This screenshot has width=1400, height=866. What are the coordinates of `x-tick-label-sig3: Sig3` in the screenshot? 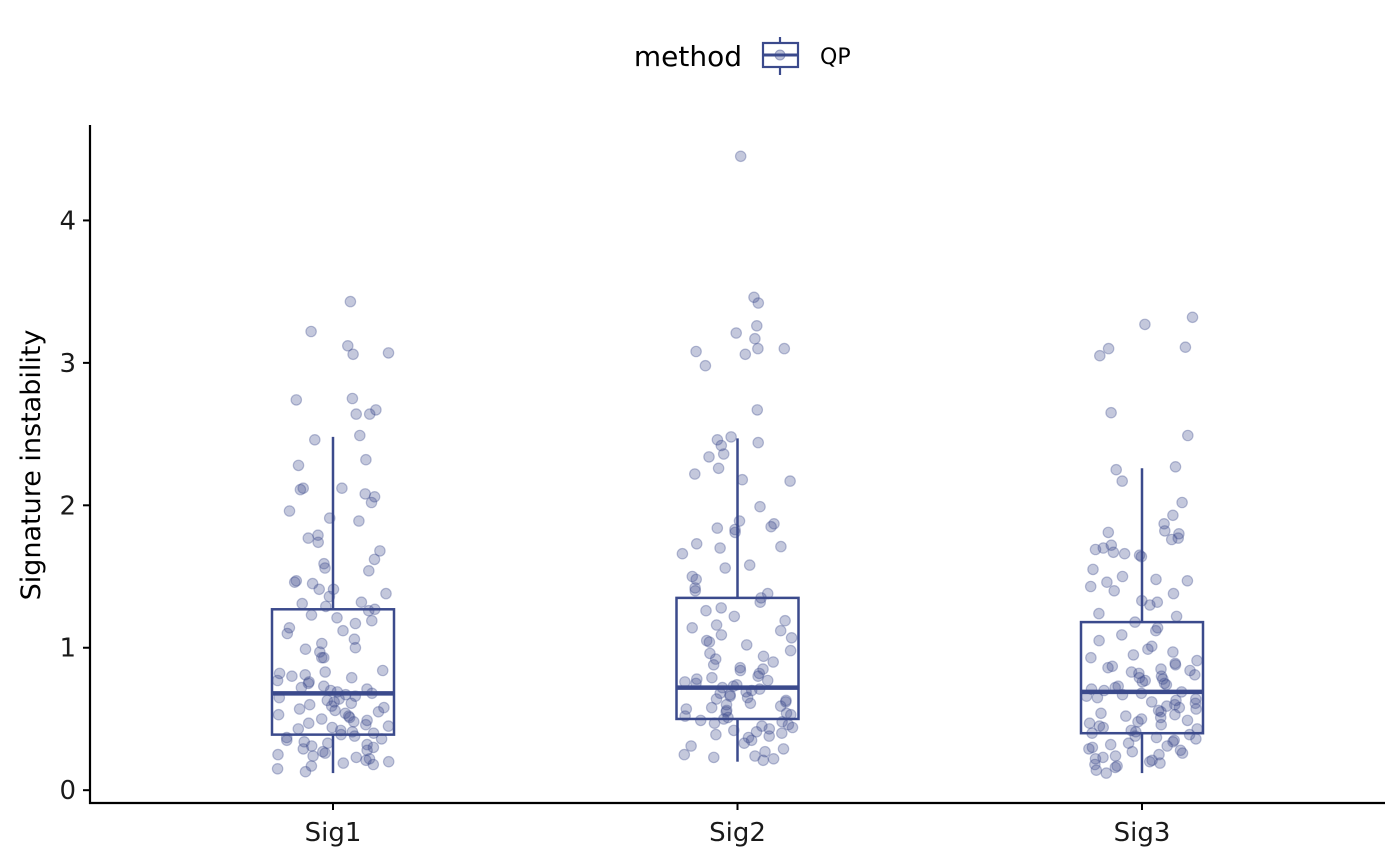 It's located at (1142, 833).